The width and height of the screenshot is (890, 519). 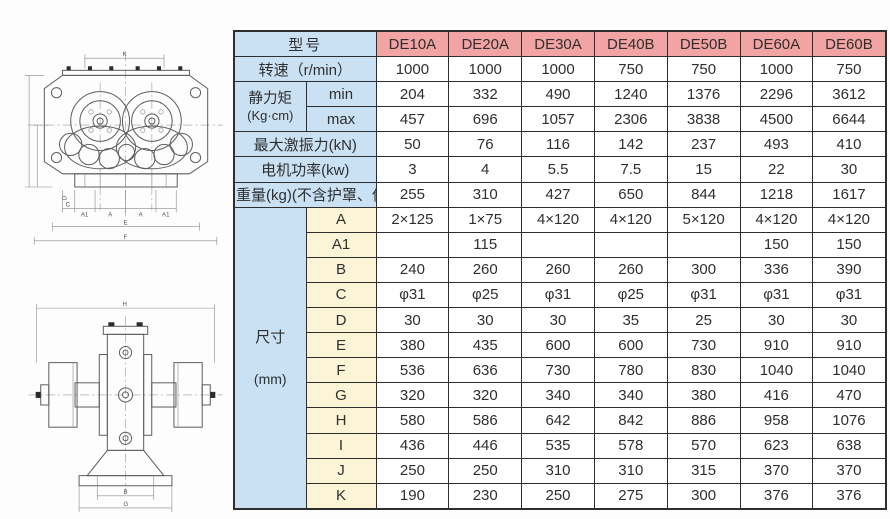 What do you see at coordinates (412, 496) in the screenshot?
I see `value-cell: 190` at bounding box center [412, 496].